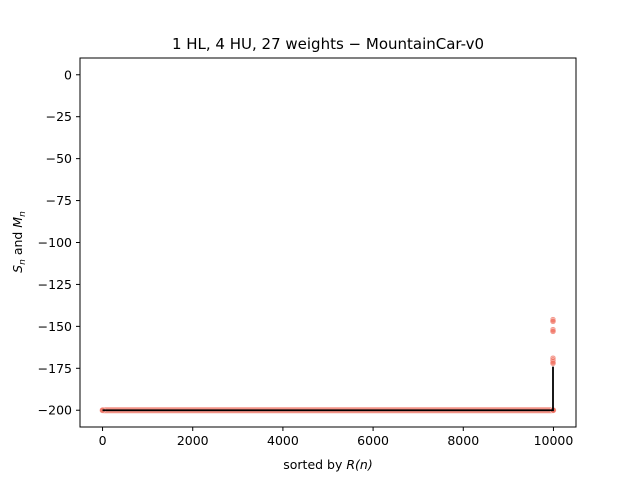 This screenshot has width=640, height=480. Describe the element at coordinates (103, 440) in the screenshot. I see `x-tick-label: 0` at that location.